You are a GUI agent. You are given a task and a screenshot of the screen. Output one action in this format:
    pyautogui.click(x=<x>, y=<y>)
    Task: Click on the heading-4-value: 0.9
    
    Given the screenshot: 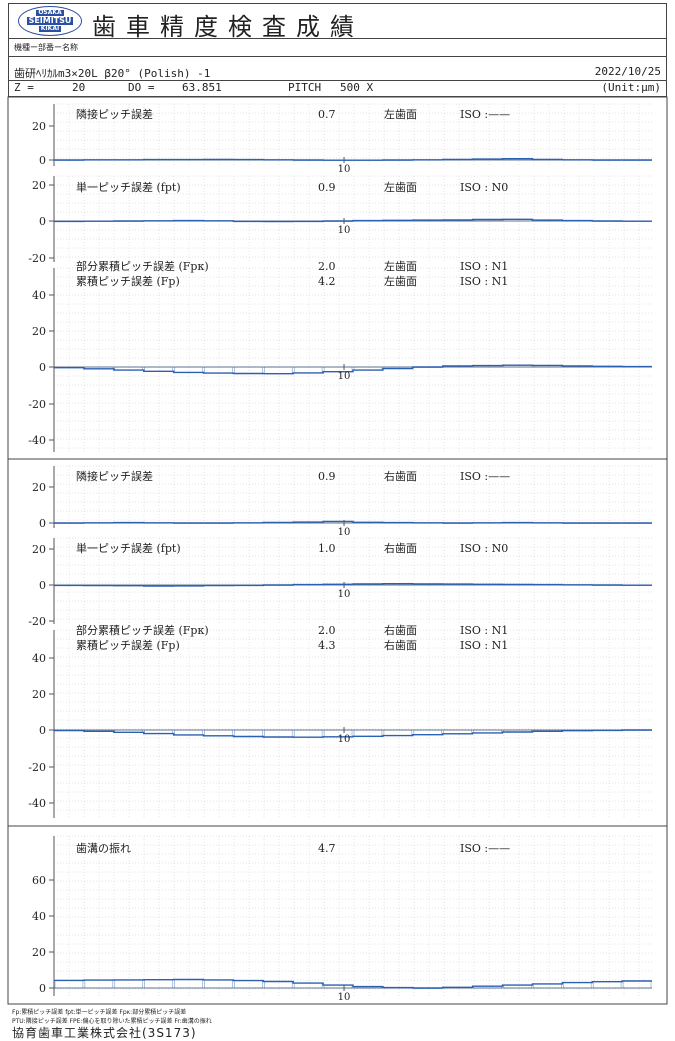 What is the action you would take?
    pyautogui.click(x=327, y=476)
    